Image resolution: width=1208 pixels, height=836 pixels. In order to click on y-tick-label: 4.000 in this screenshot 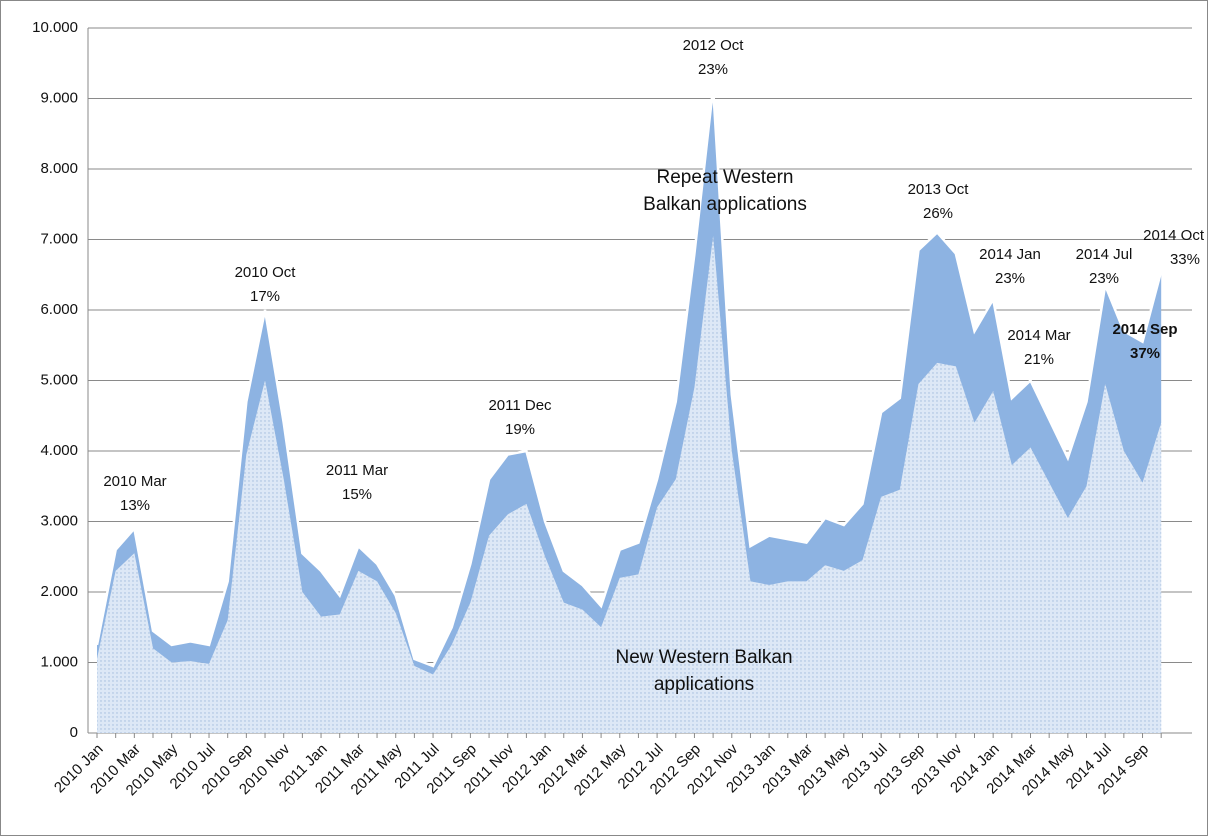, I will do `click(59, 450)`.